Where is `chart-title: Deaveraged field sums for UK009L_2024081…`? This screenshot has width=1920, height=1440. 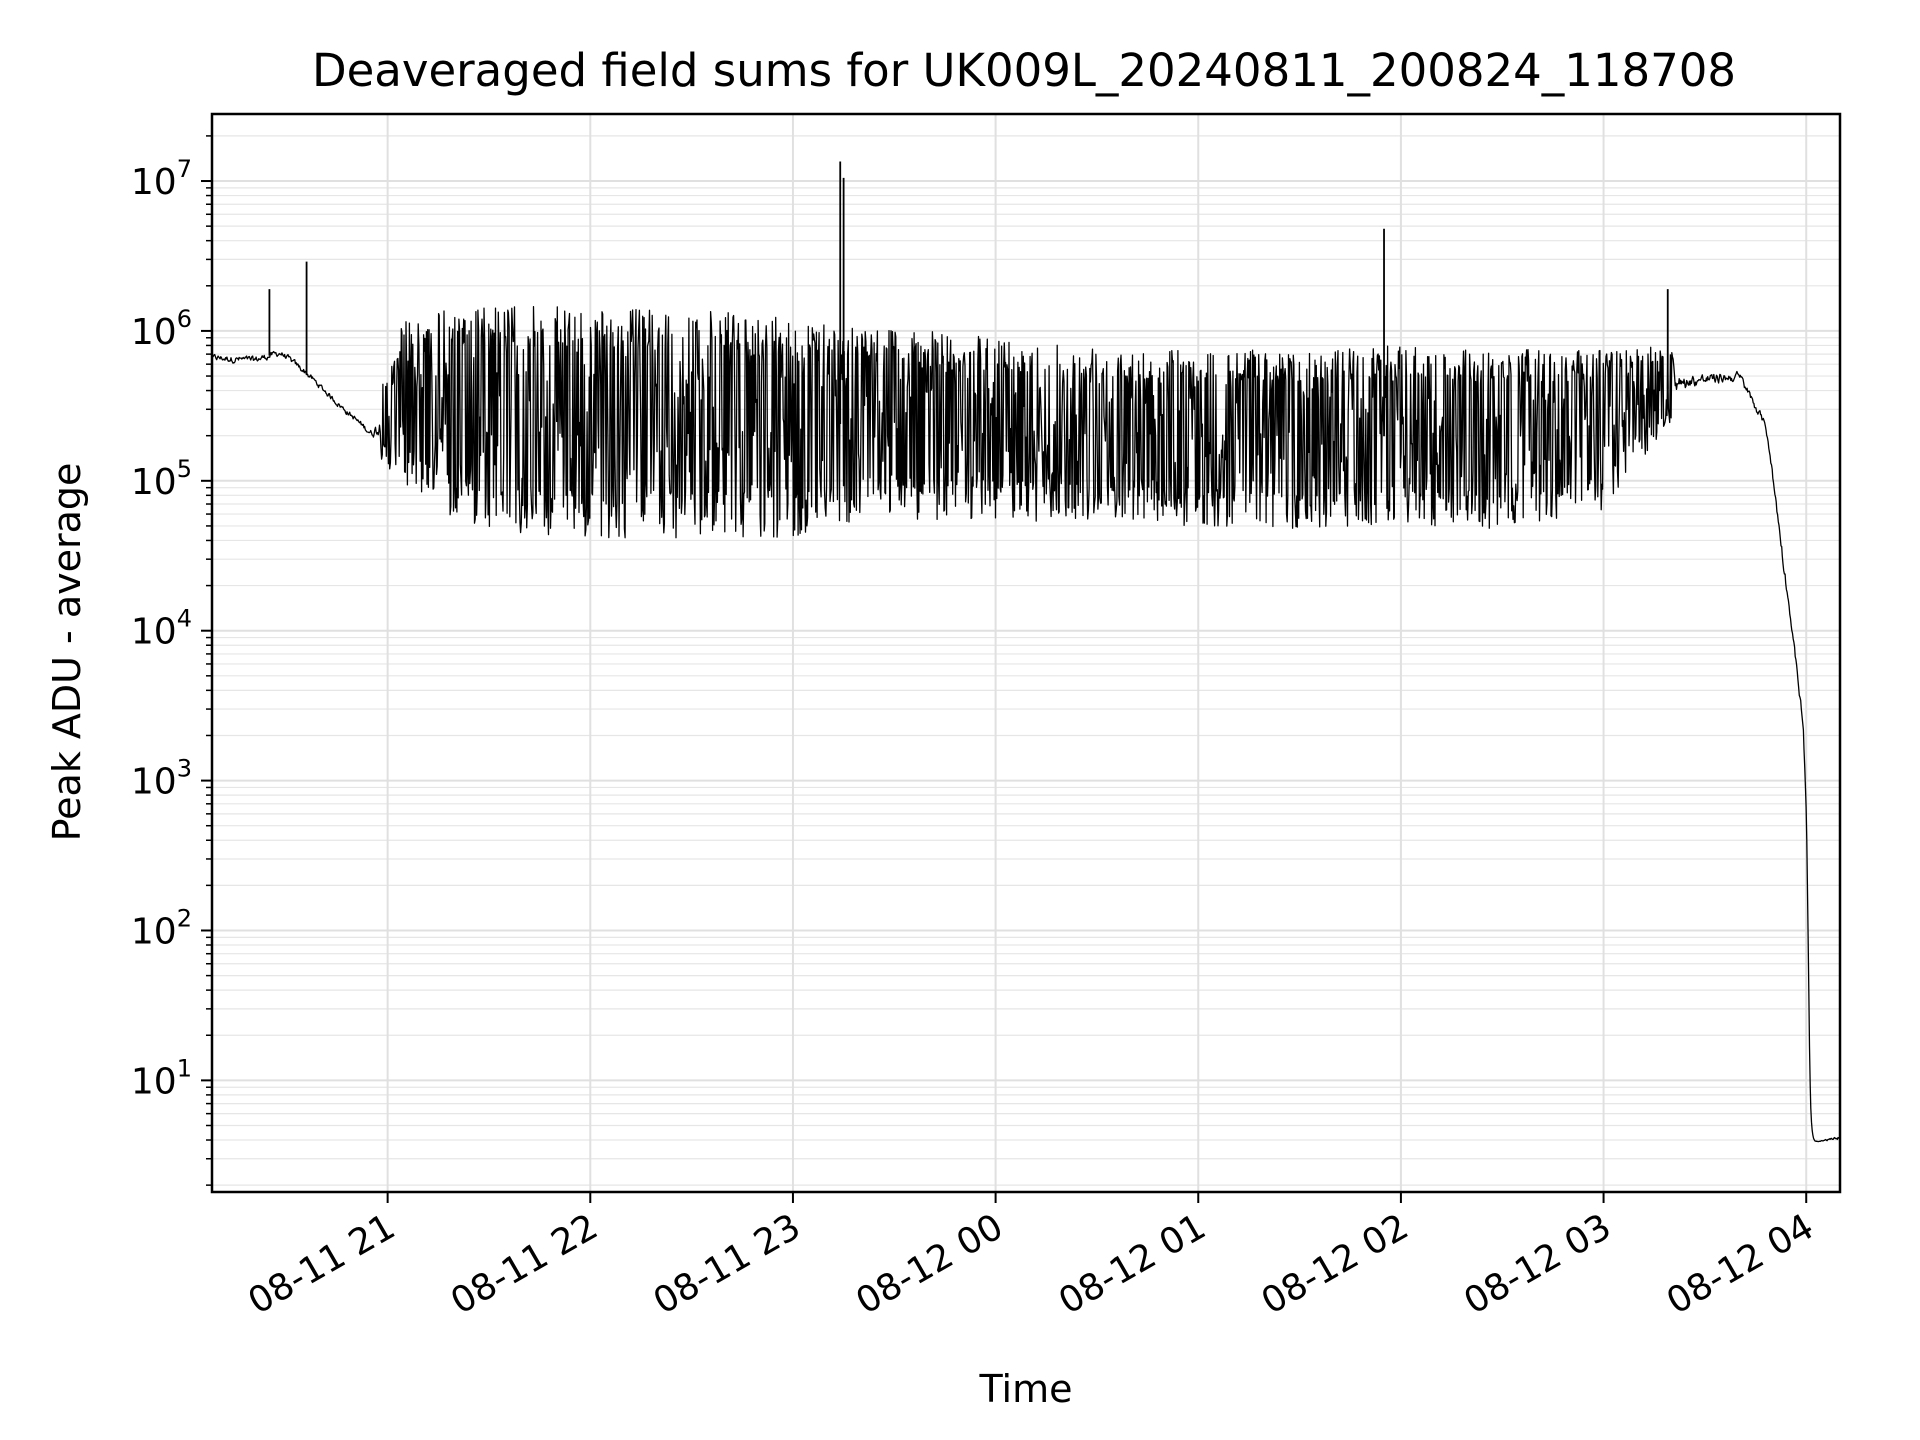 chart-title: Deaveraged field sums for UK009L_2024081… is located at coordinates (1024, 70).